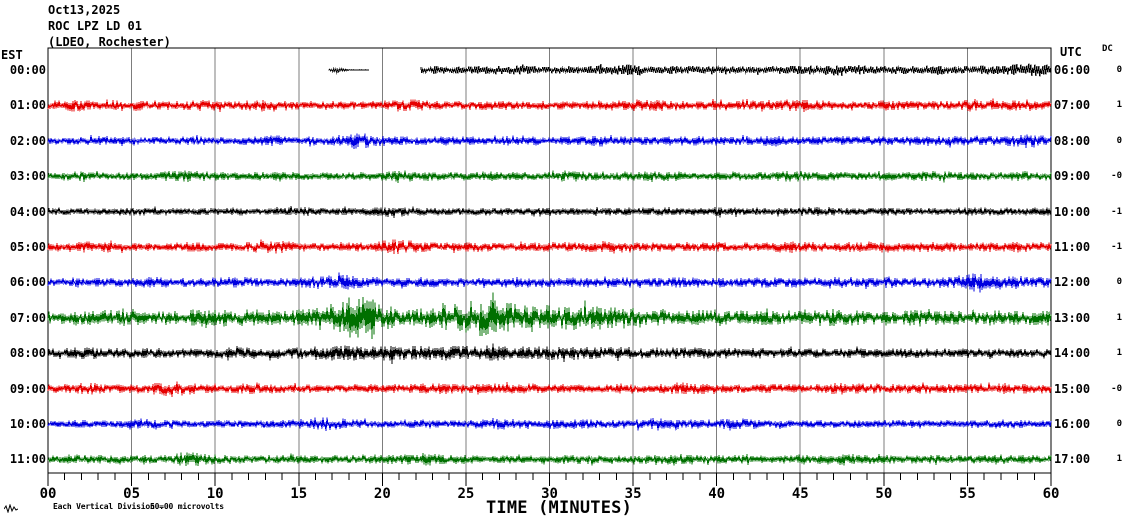  Describe the element at coordinates (1072, 211) in the screenshot. I see `utc-time-label: 10:00` at that location.